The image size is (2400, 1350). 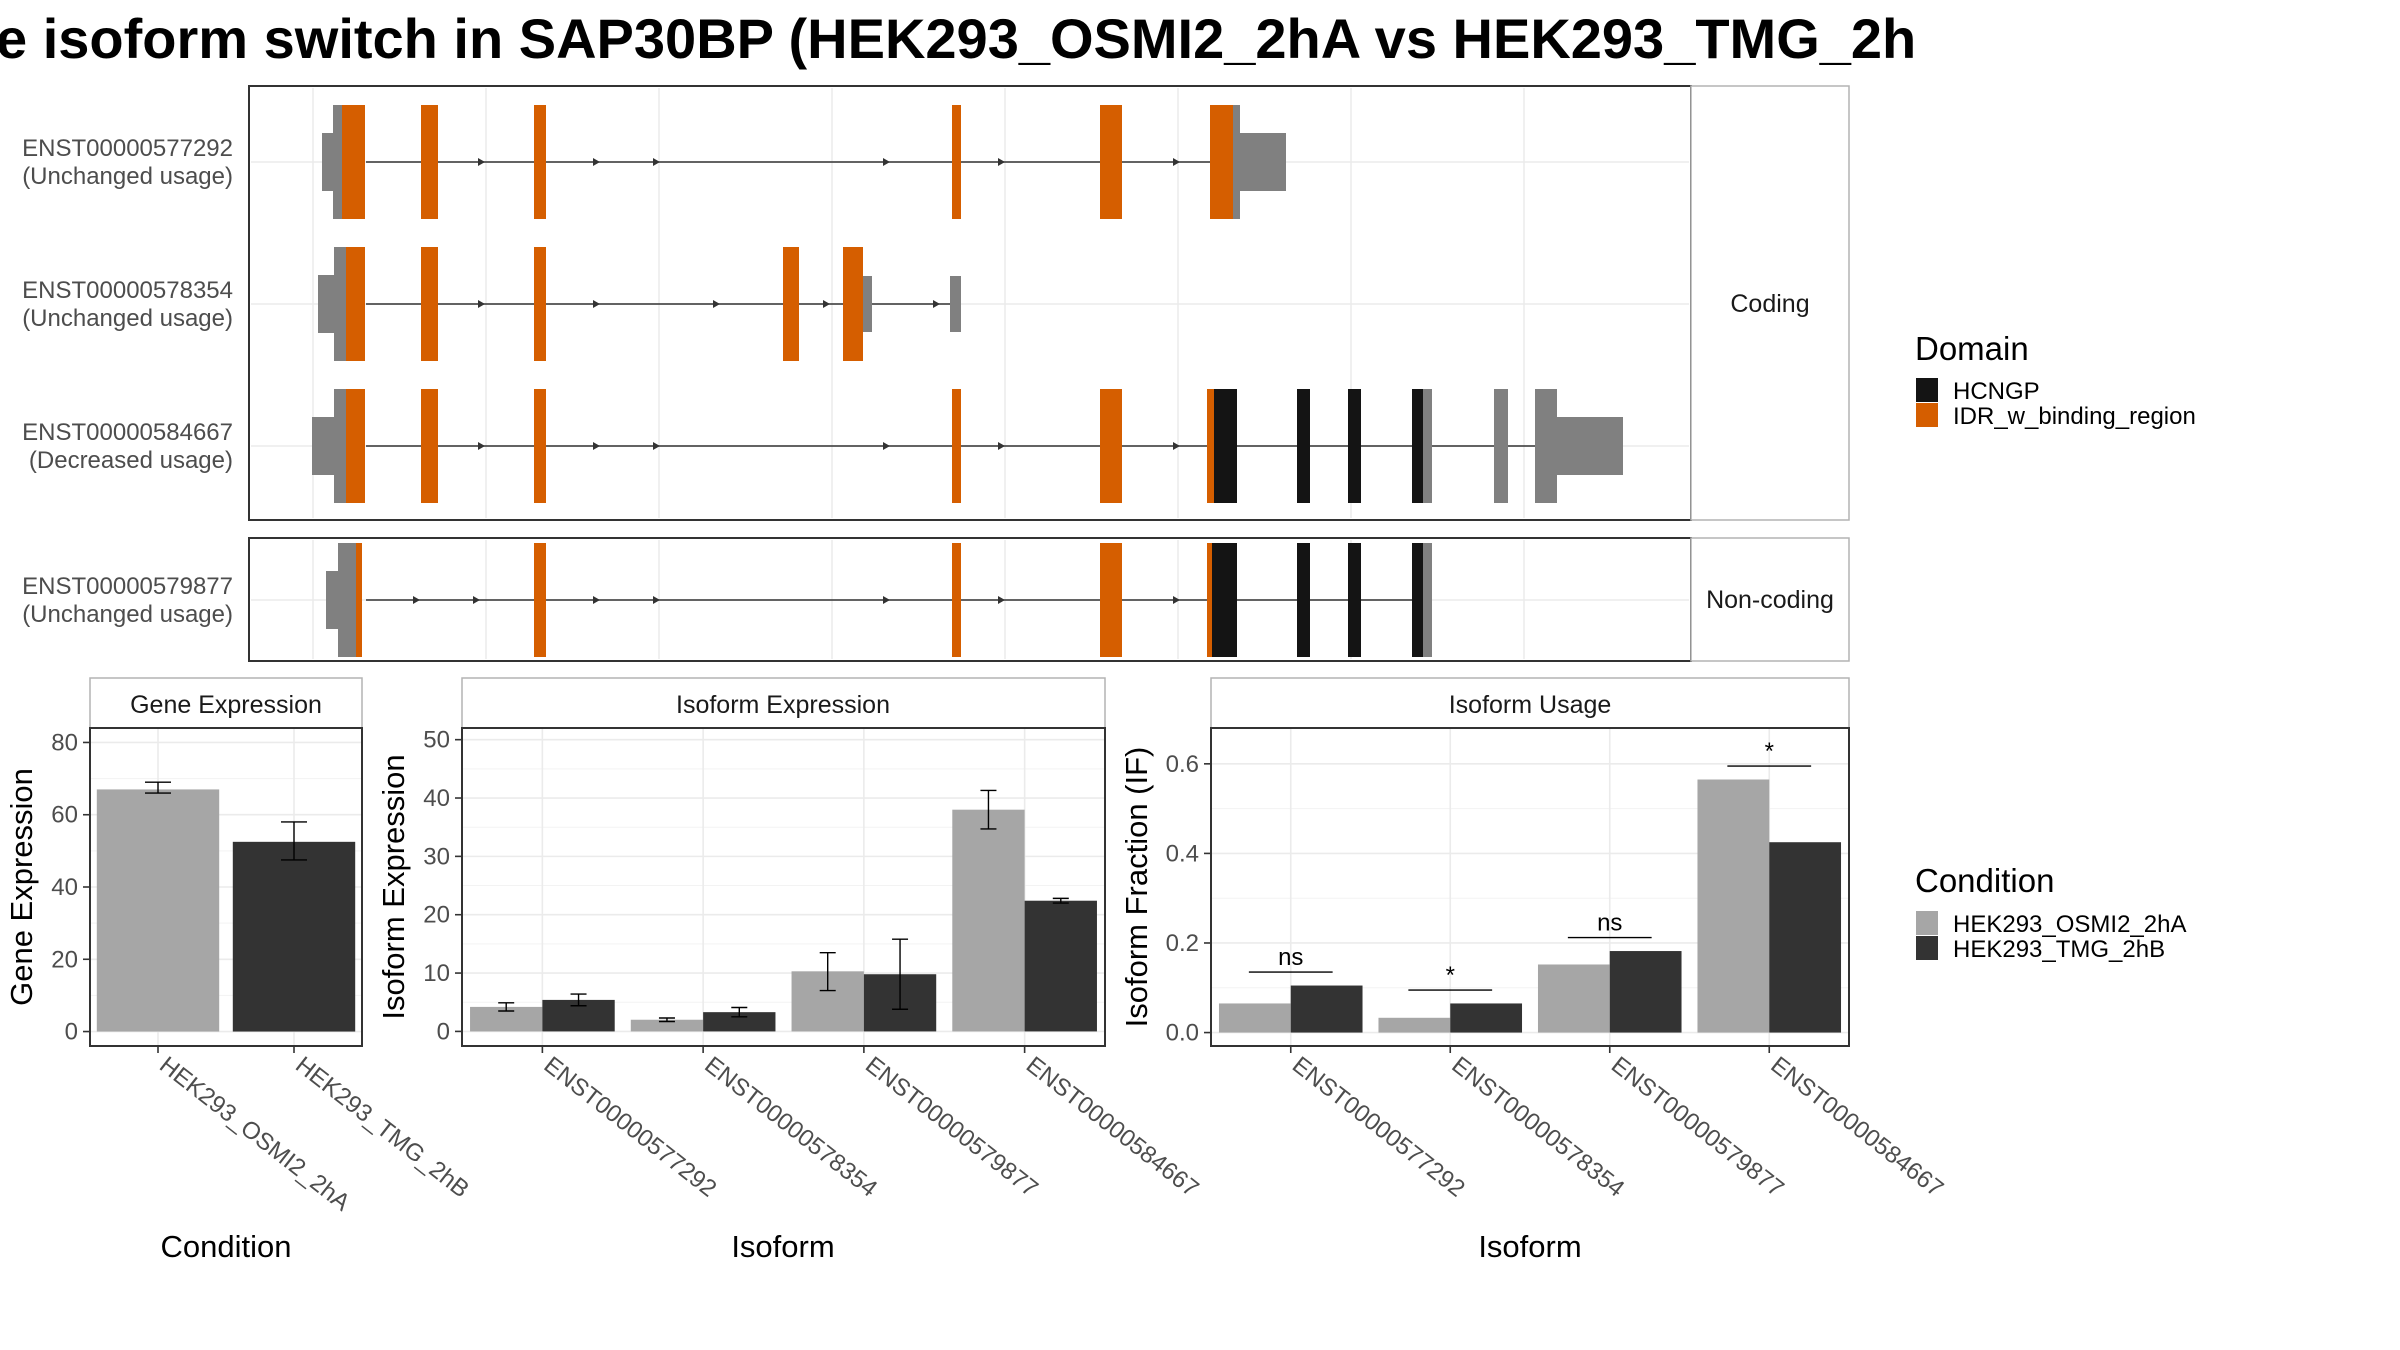 I want to click on x-axis-title: Condition, so click(x=226, y=1246).